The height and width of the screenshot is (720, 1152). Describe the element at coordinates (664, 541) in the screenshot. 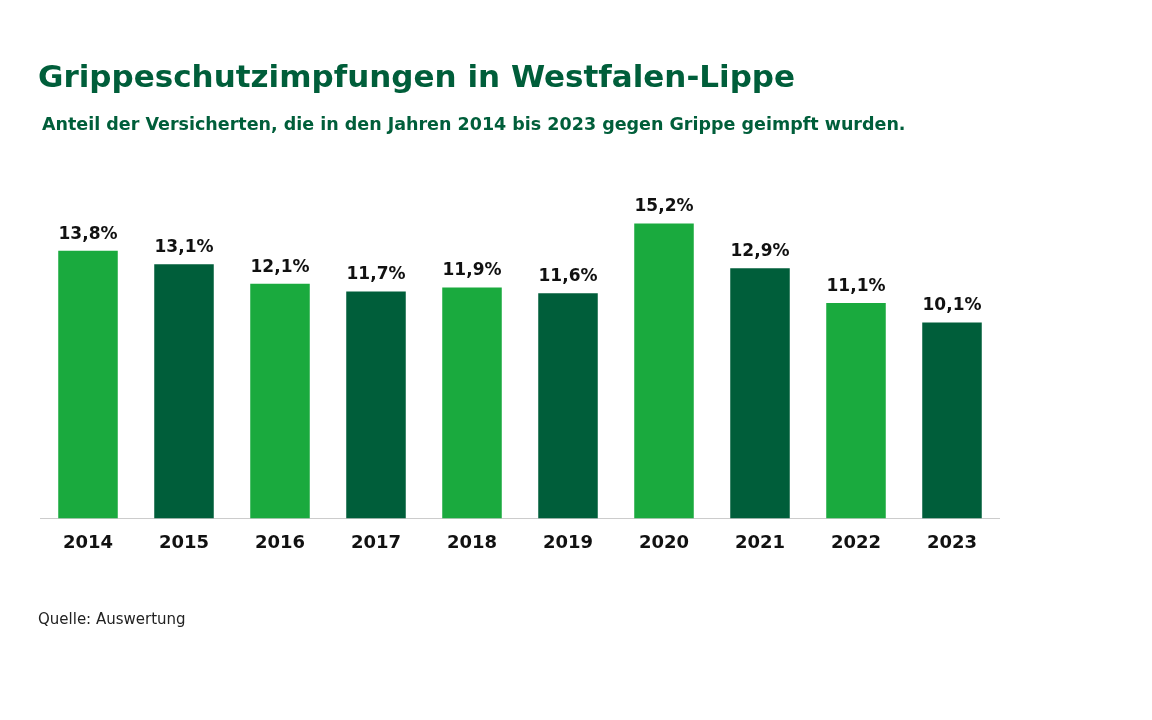

I see `x-tick-label: 2020` at that location.